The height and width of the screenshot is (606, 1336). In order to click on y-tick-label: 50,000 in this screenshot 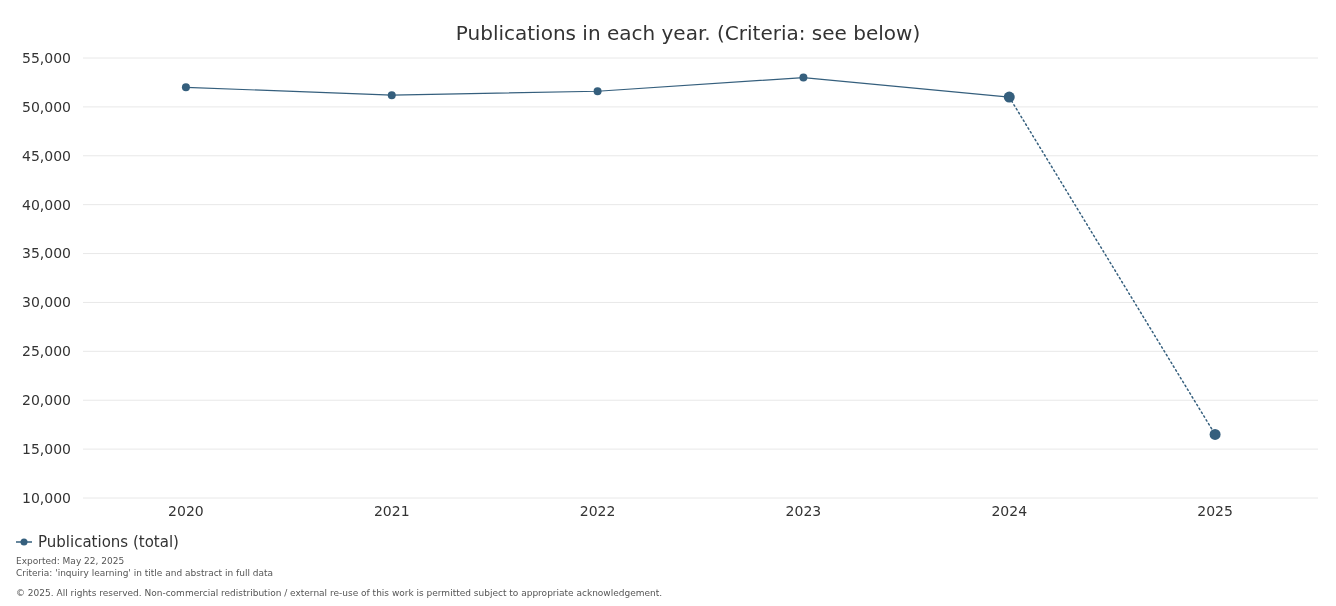, I will do `click(46, 106)`.